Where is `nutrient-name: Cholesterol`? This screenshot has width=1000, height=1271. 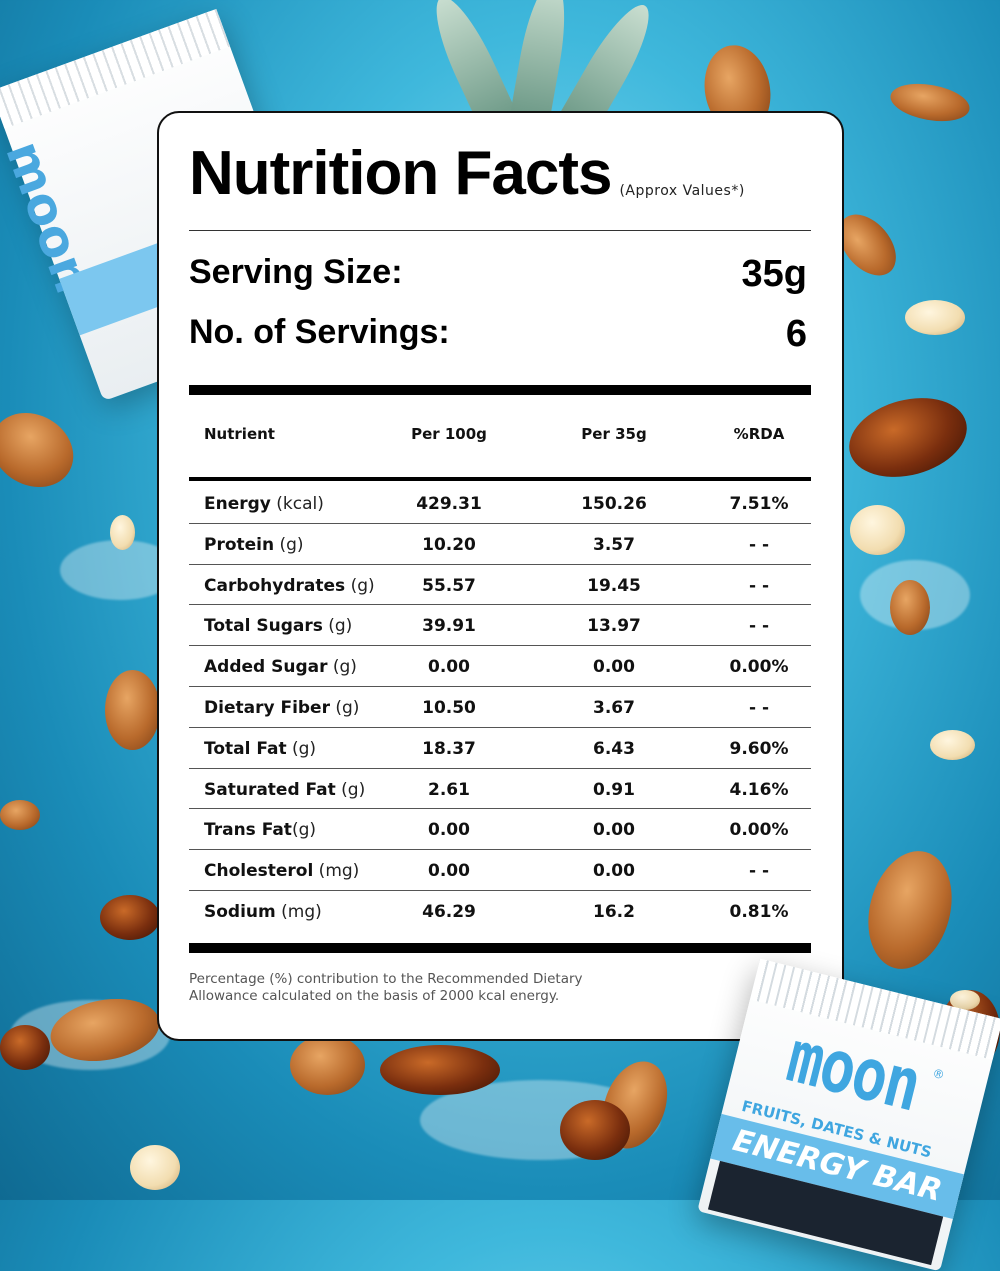 nutrient-name: Cholesterol is located at coordinates (259, 871).